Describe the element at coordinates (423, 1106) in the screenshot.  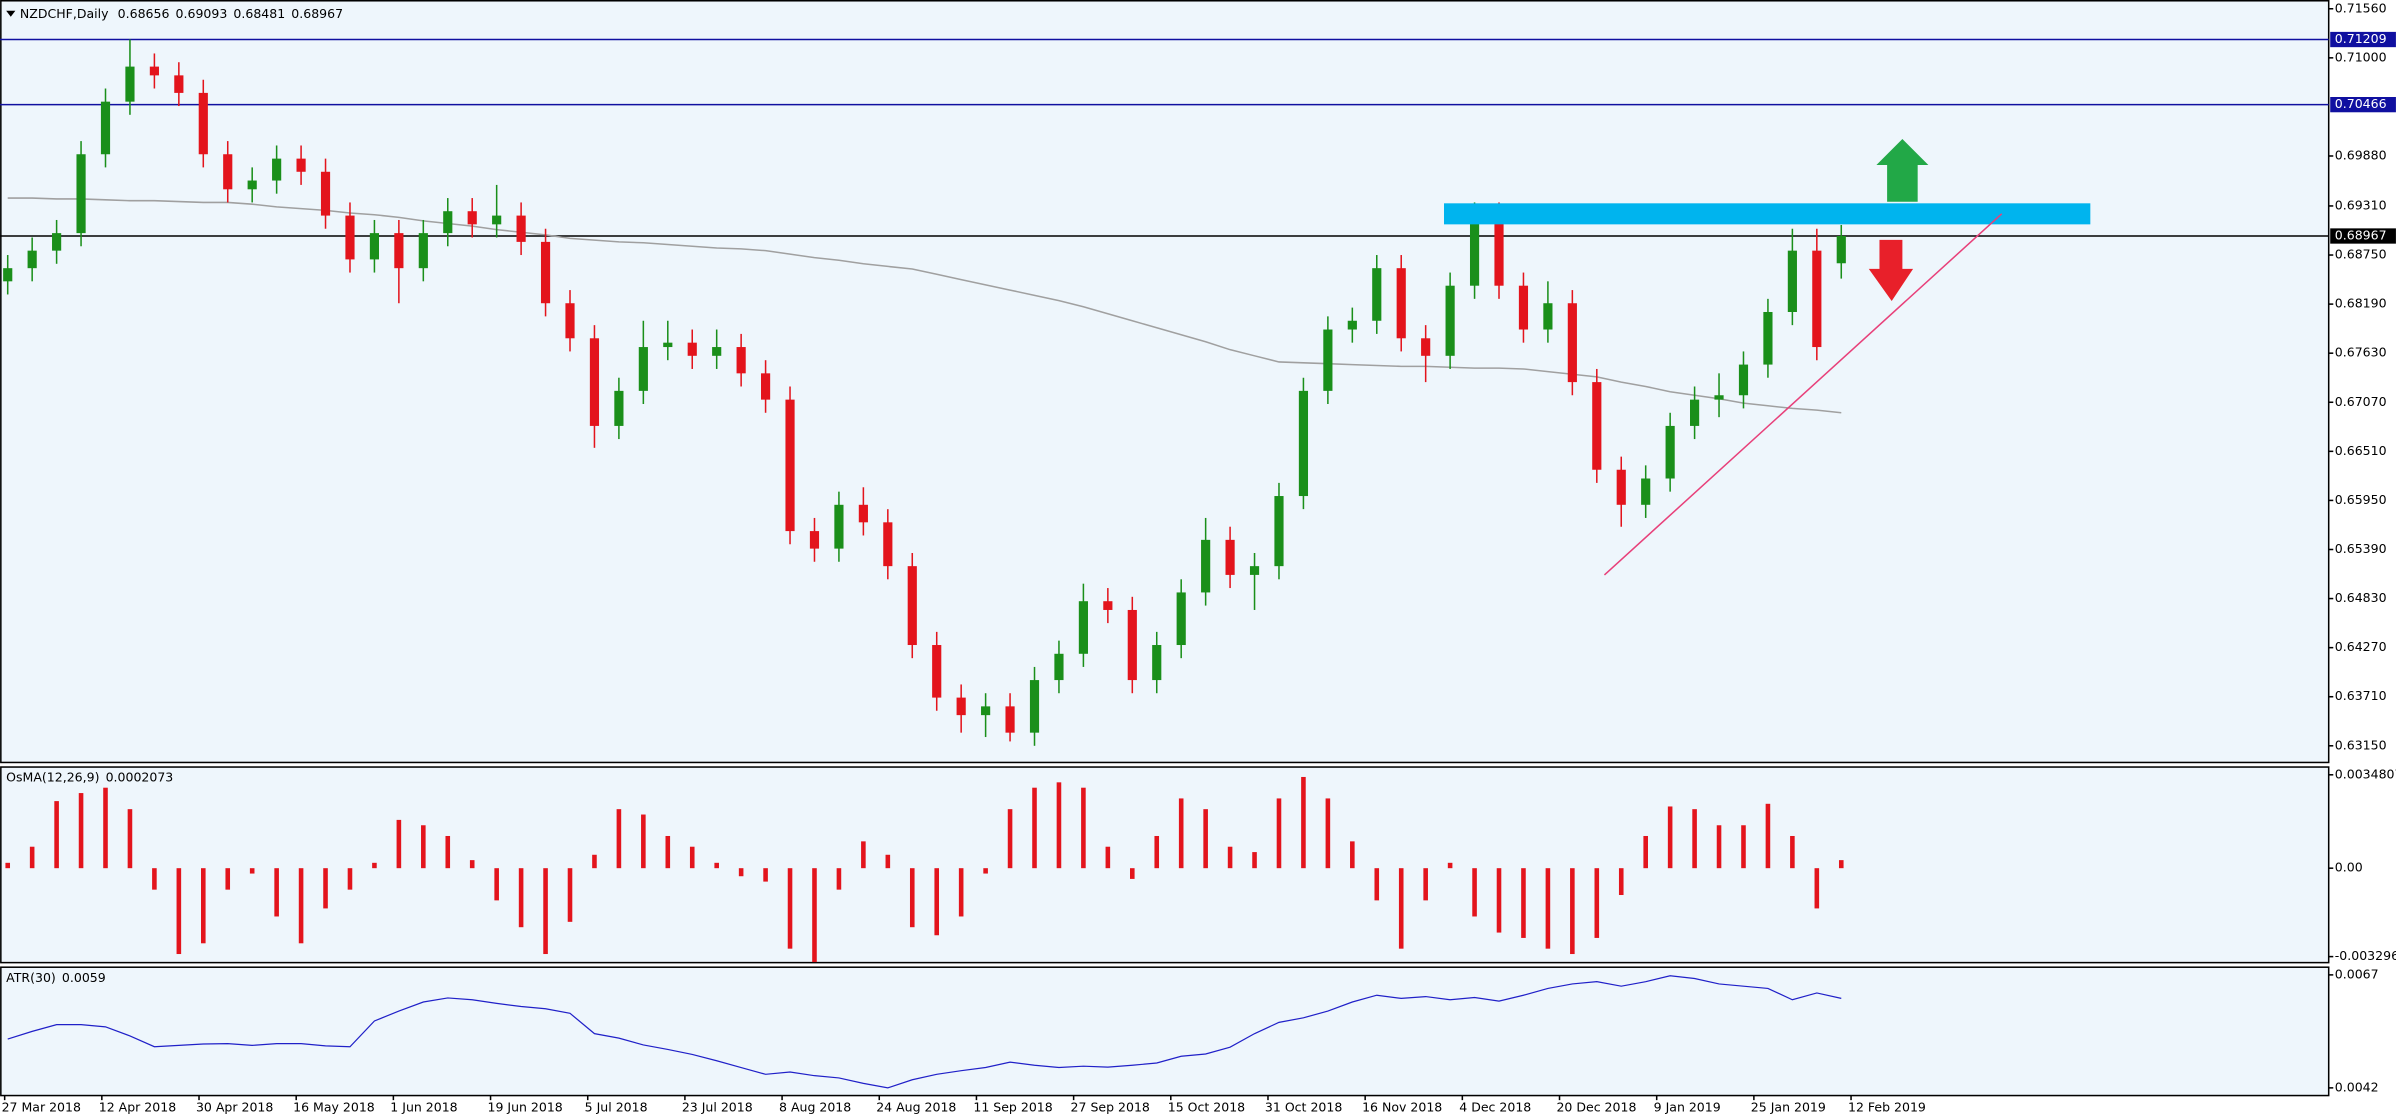
I see `x-tick-label: 1 Jun 2018` at that location.